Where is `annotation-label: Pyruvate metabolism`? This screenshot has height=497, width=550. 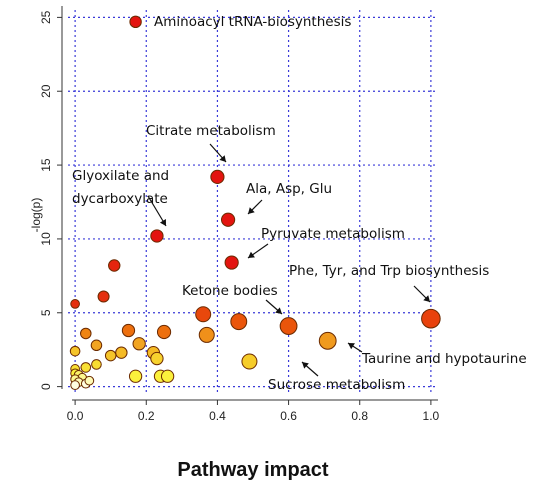 annotation-label: Pyruvate metabolism is located at coordinates (333, 234).